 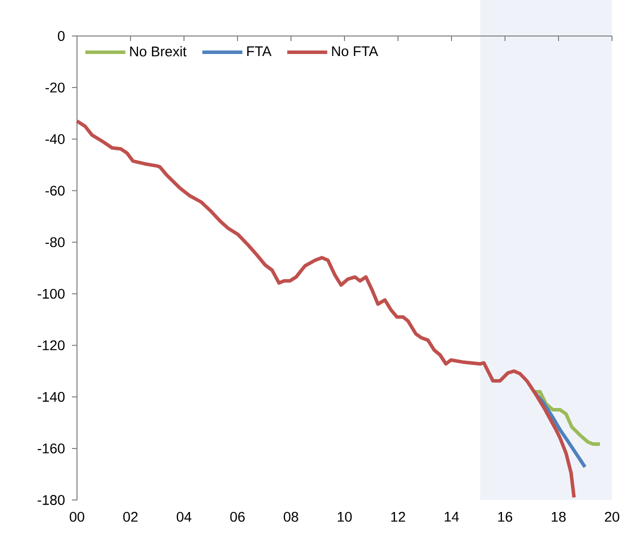 I want to click on line-series, so click(x=567, y=418).